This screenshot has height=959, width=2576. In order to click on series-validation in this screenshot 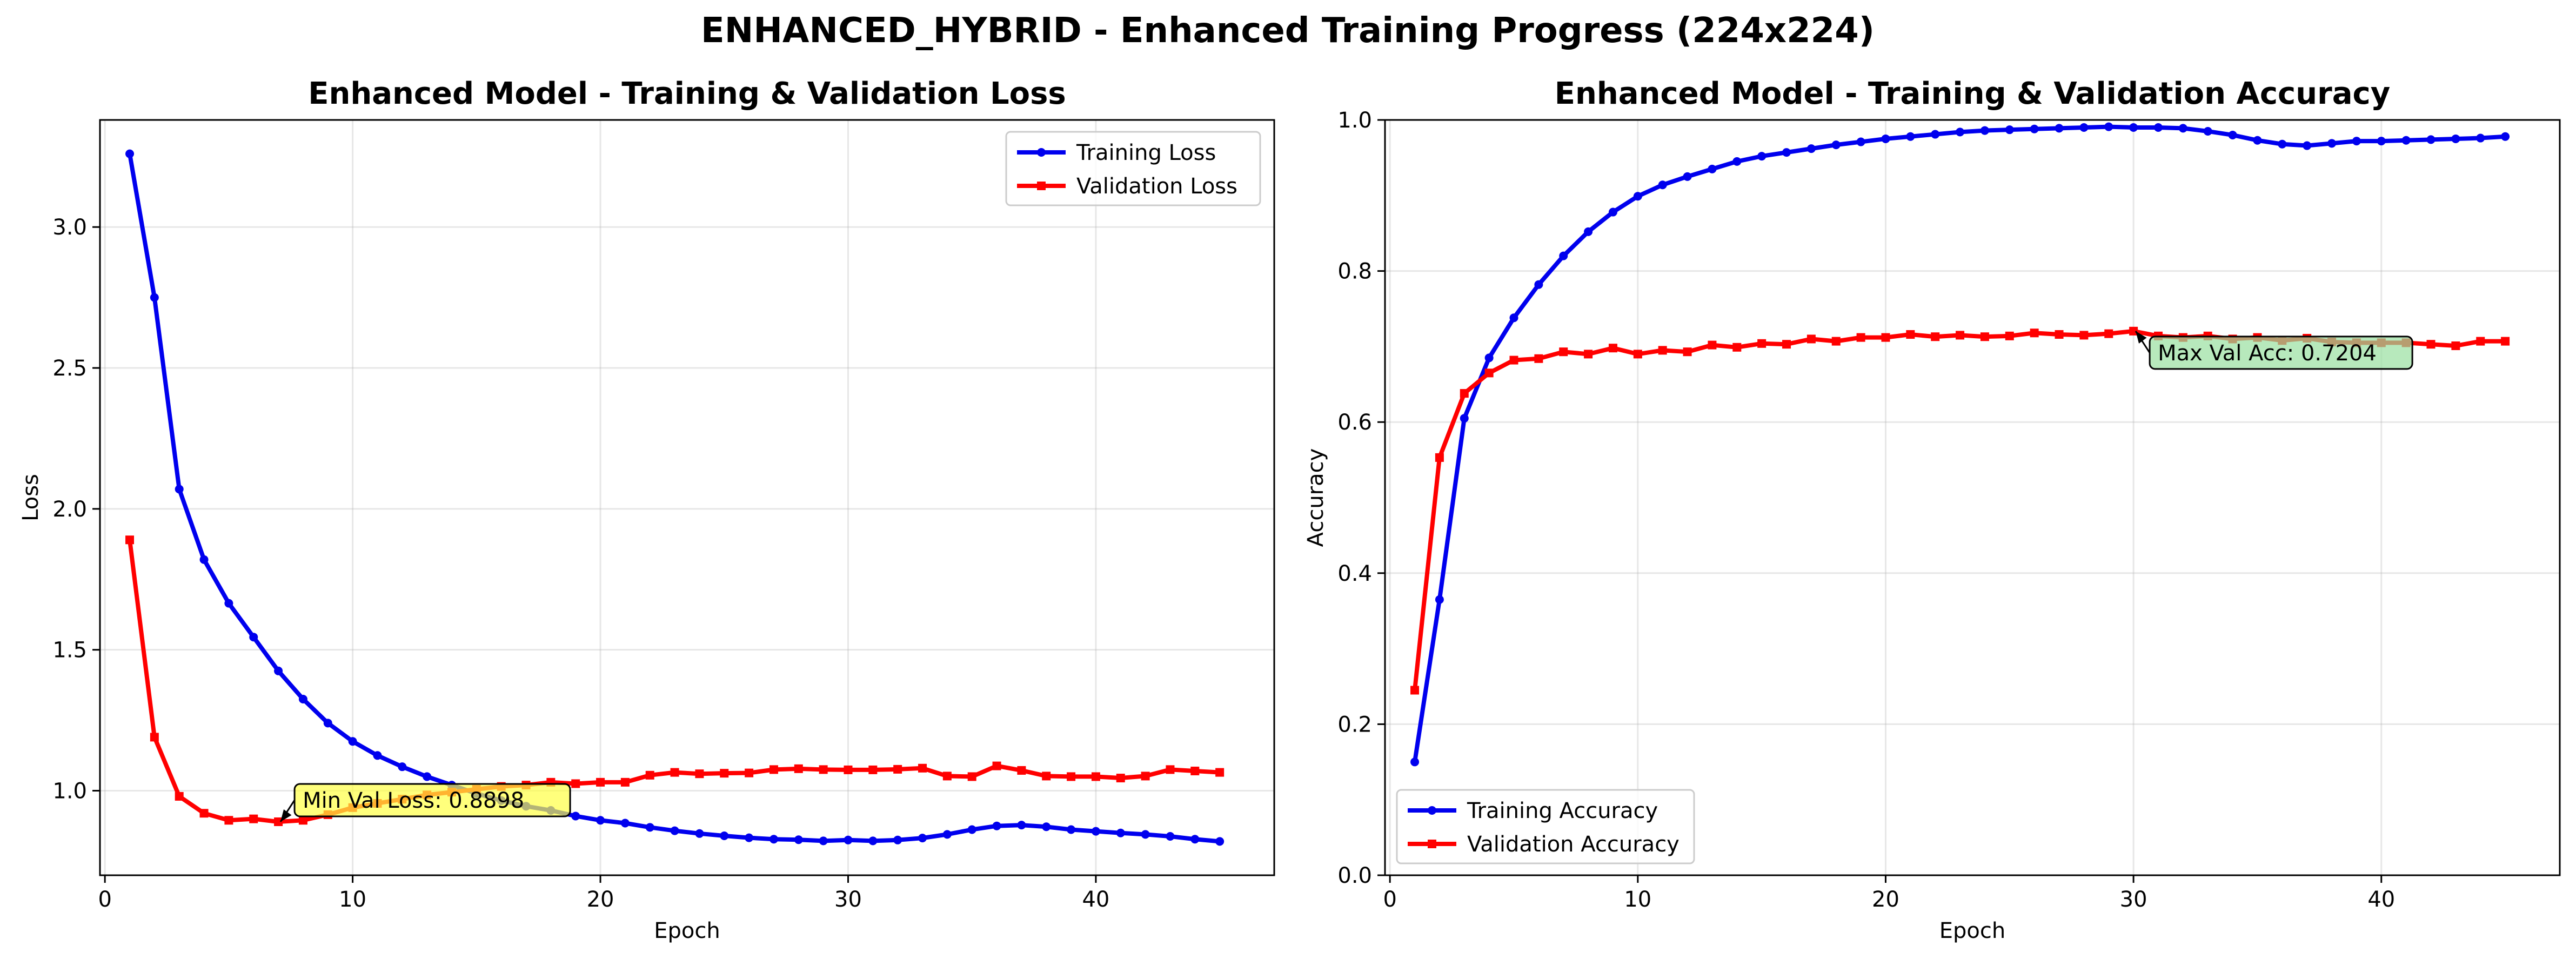, I will do `click(675, 680)`.